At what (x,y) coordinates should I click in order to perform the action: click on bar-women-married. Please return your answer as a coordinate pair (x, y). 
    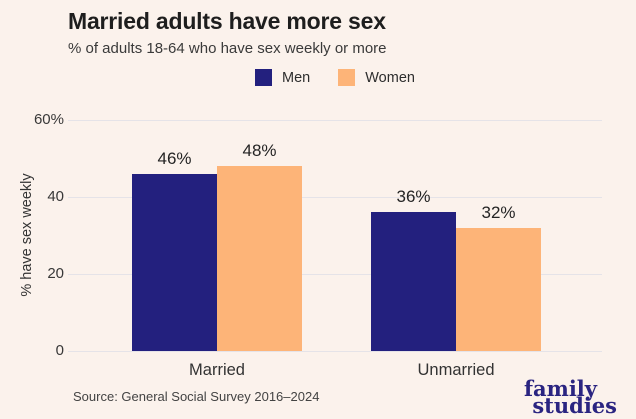
    Looking at the image, I should click on (259, 258).